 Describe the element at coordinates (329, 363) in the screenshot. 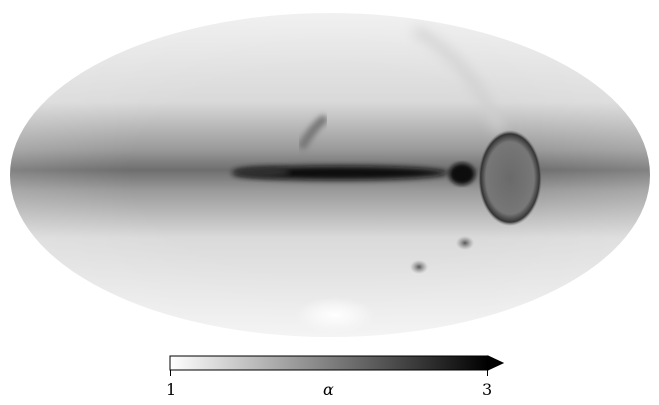

I see `colorbar-gradient` at that location.